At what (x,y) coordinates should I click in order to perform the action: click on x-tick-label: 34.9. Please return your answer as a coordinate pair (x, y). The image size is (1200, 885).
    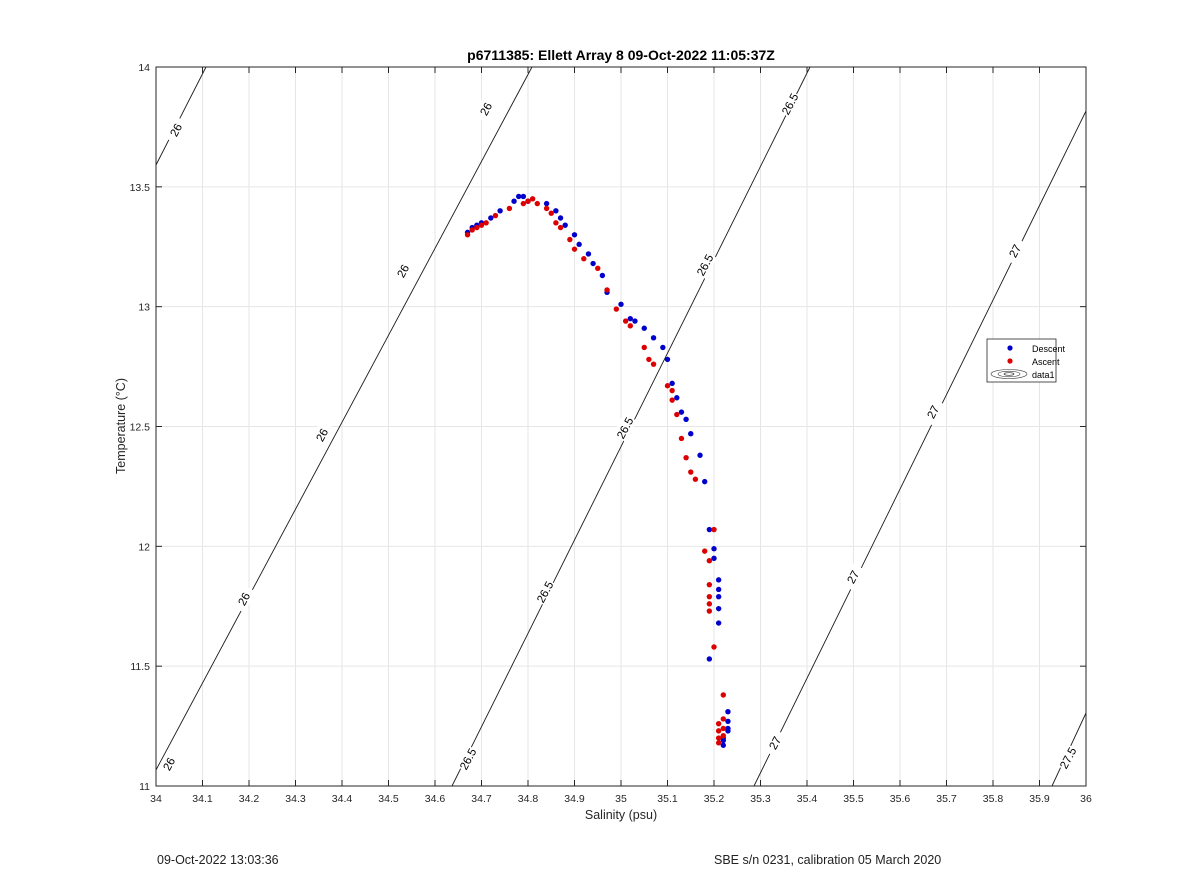
    Looking at the image, I should click on (574, 799).